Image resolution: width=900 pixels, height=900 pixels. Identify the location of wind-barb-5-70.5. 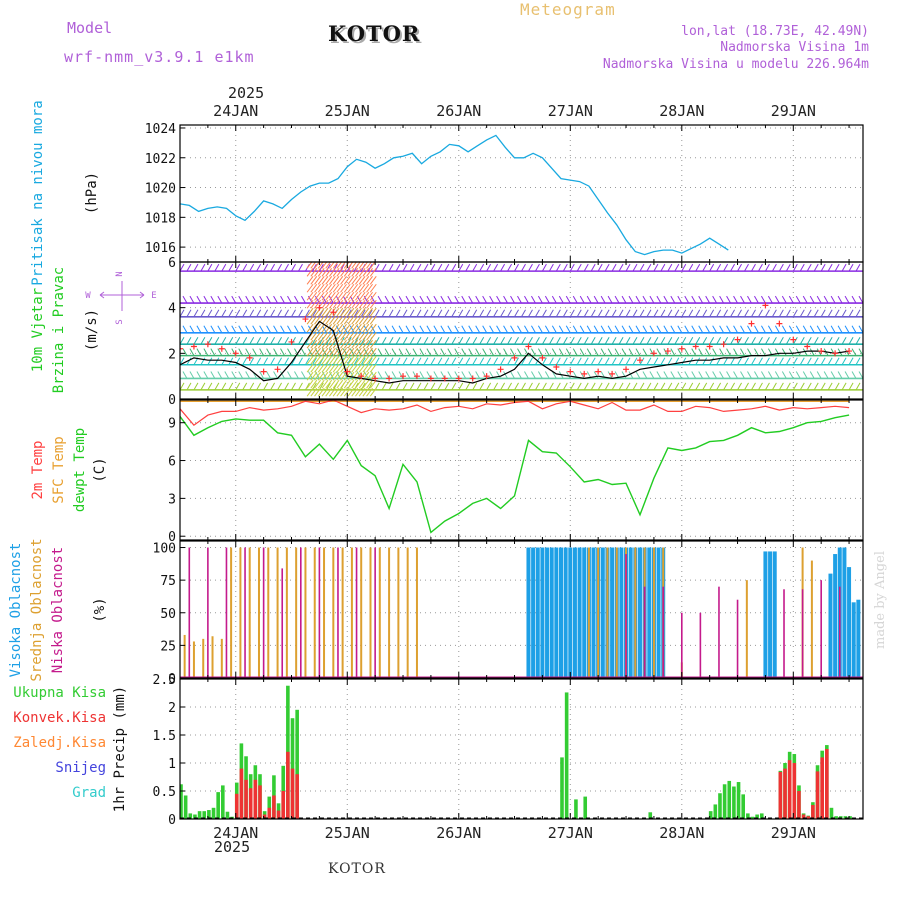
(505, 352).